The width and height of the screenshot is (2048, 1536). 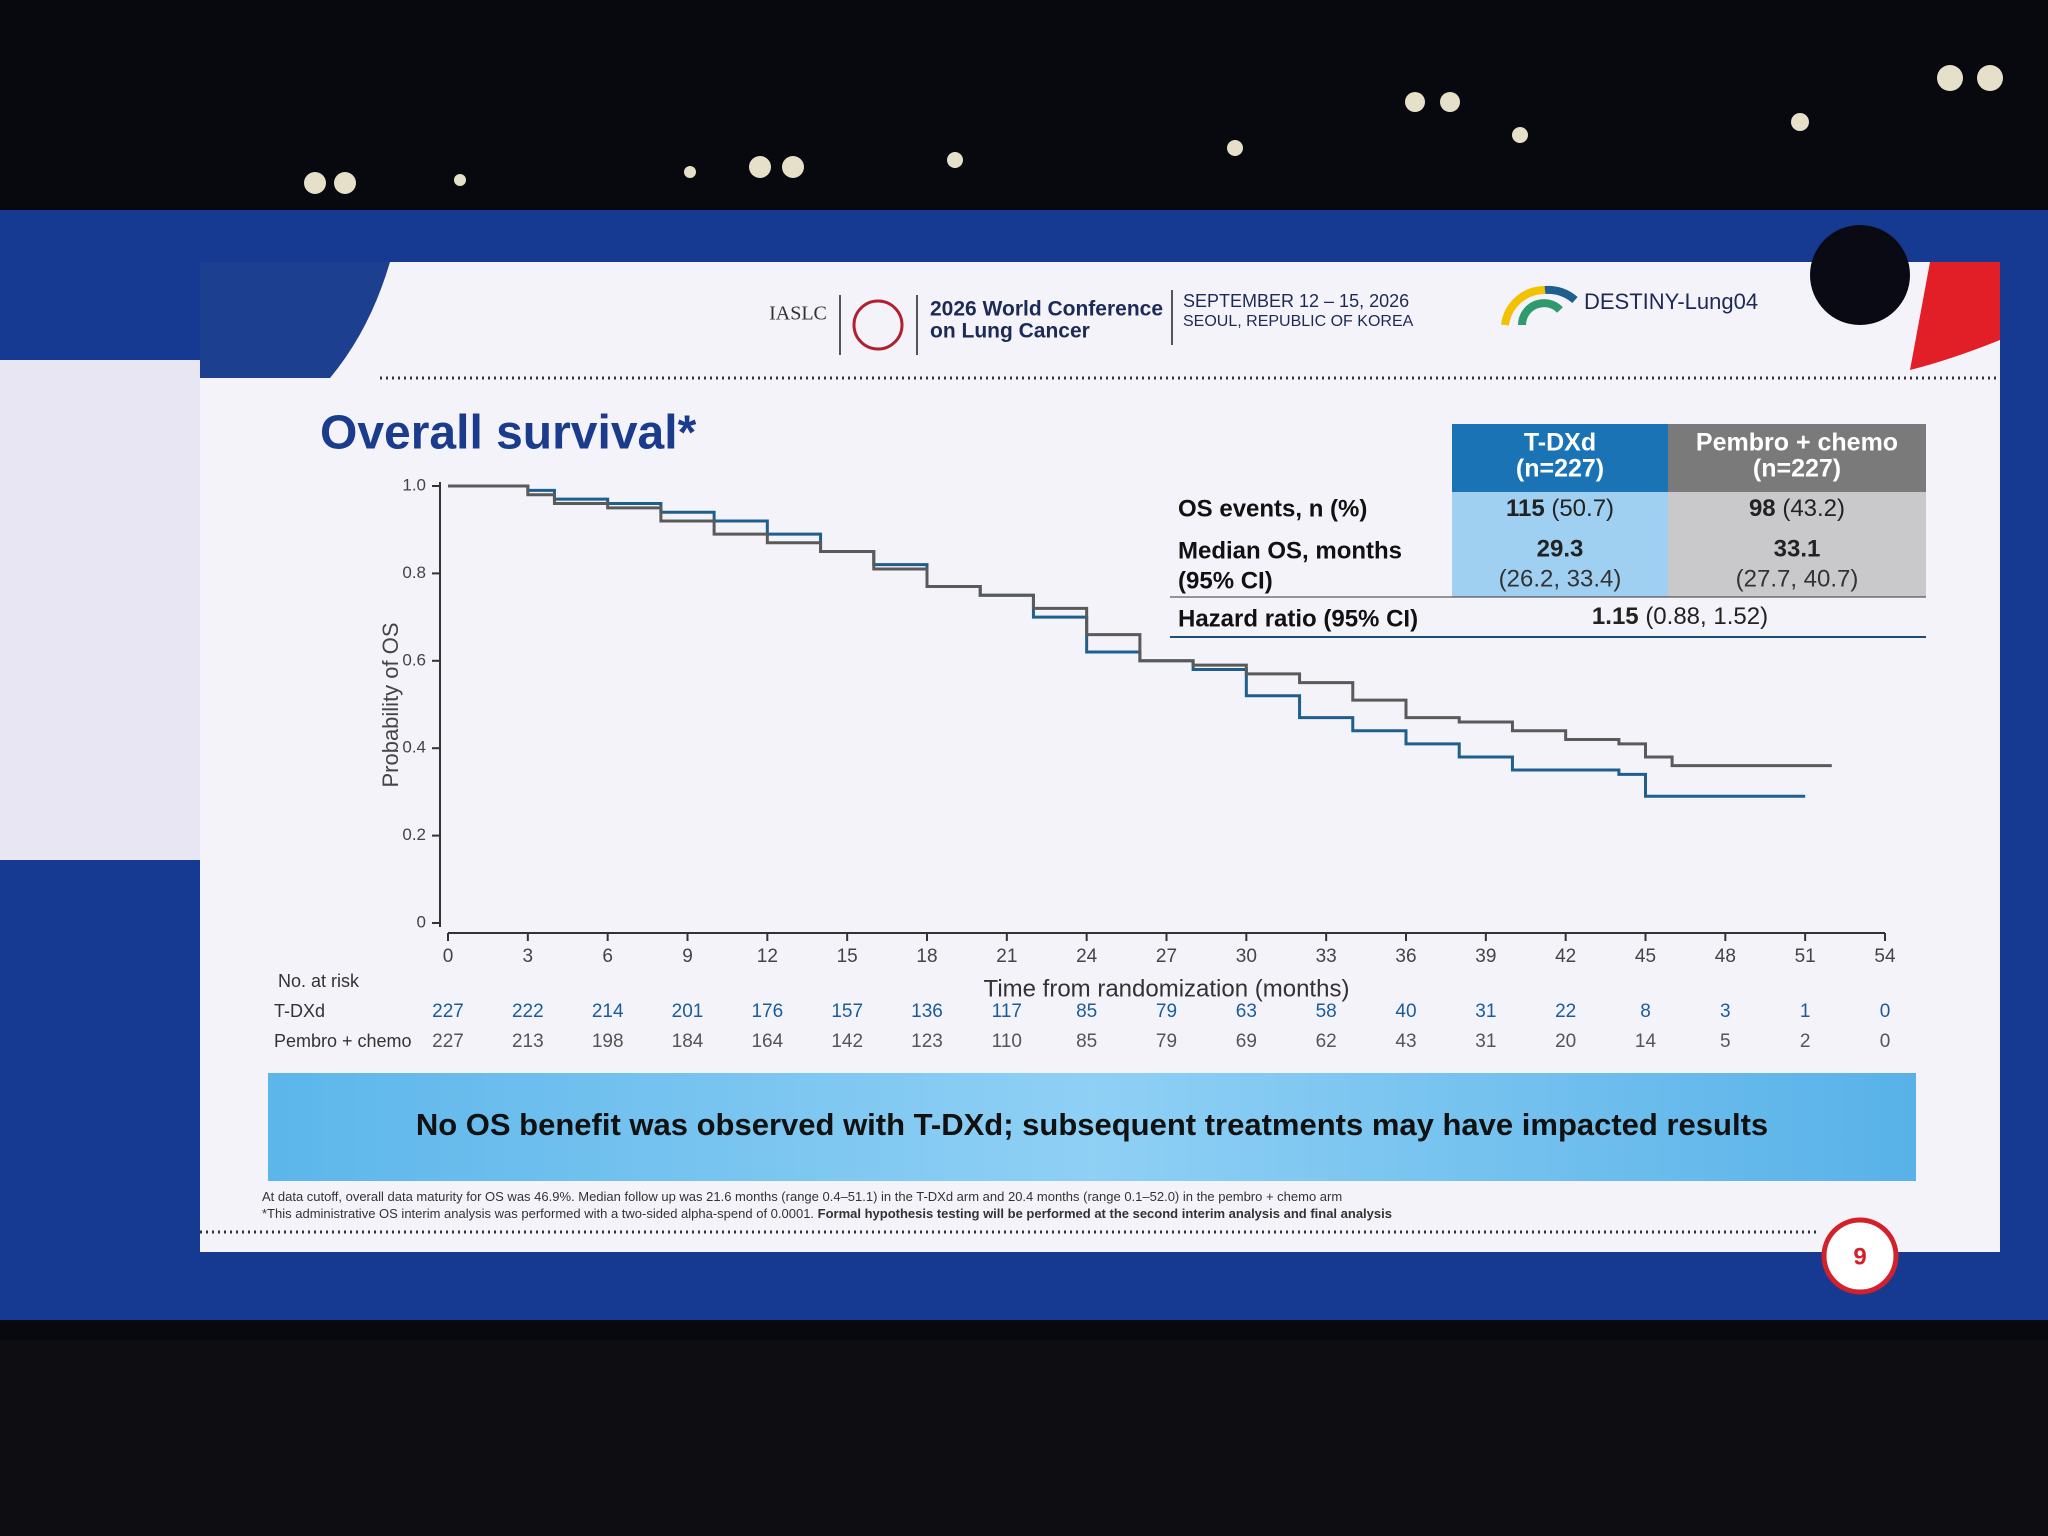 I want to click on row-label: OS events, n (%), so click(x=1272, y=508).